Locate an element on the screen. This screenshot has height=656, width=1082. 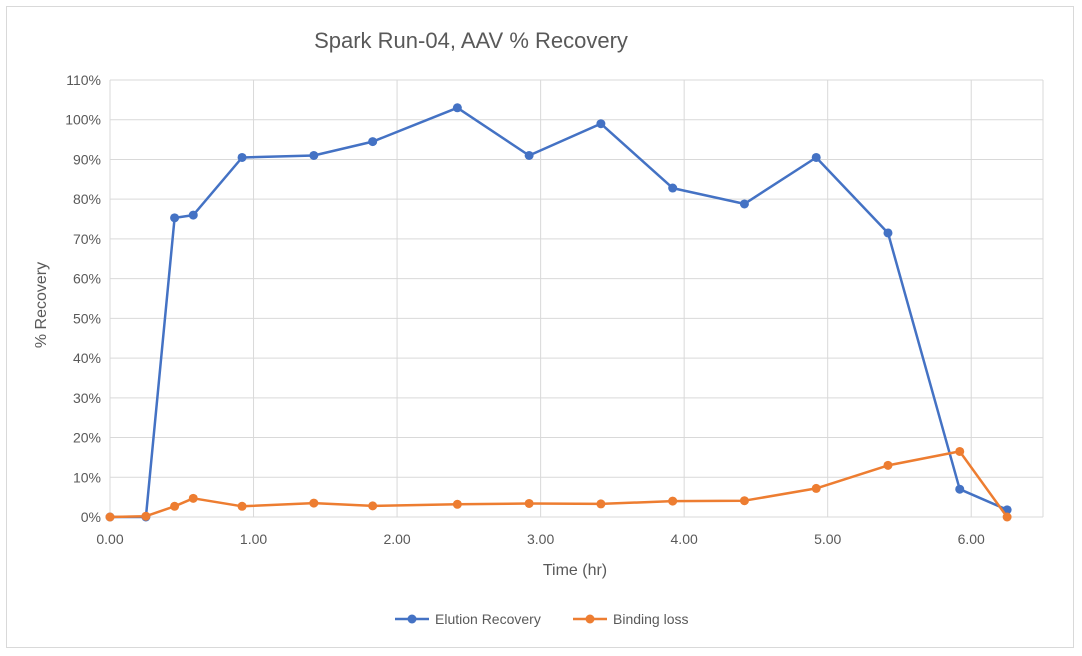
y-tick-label: 110% is located at coordinates (83, 80).